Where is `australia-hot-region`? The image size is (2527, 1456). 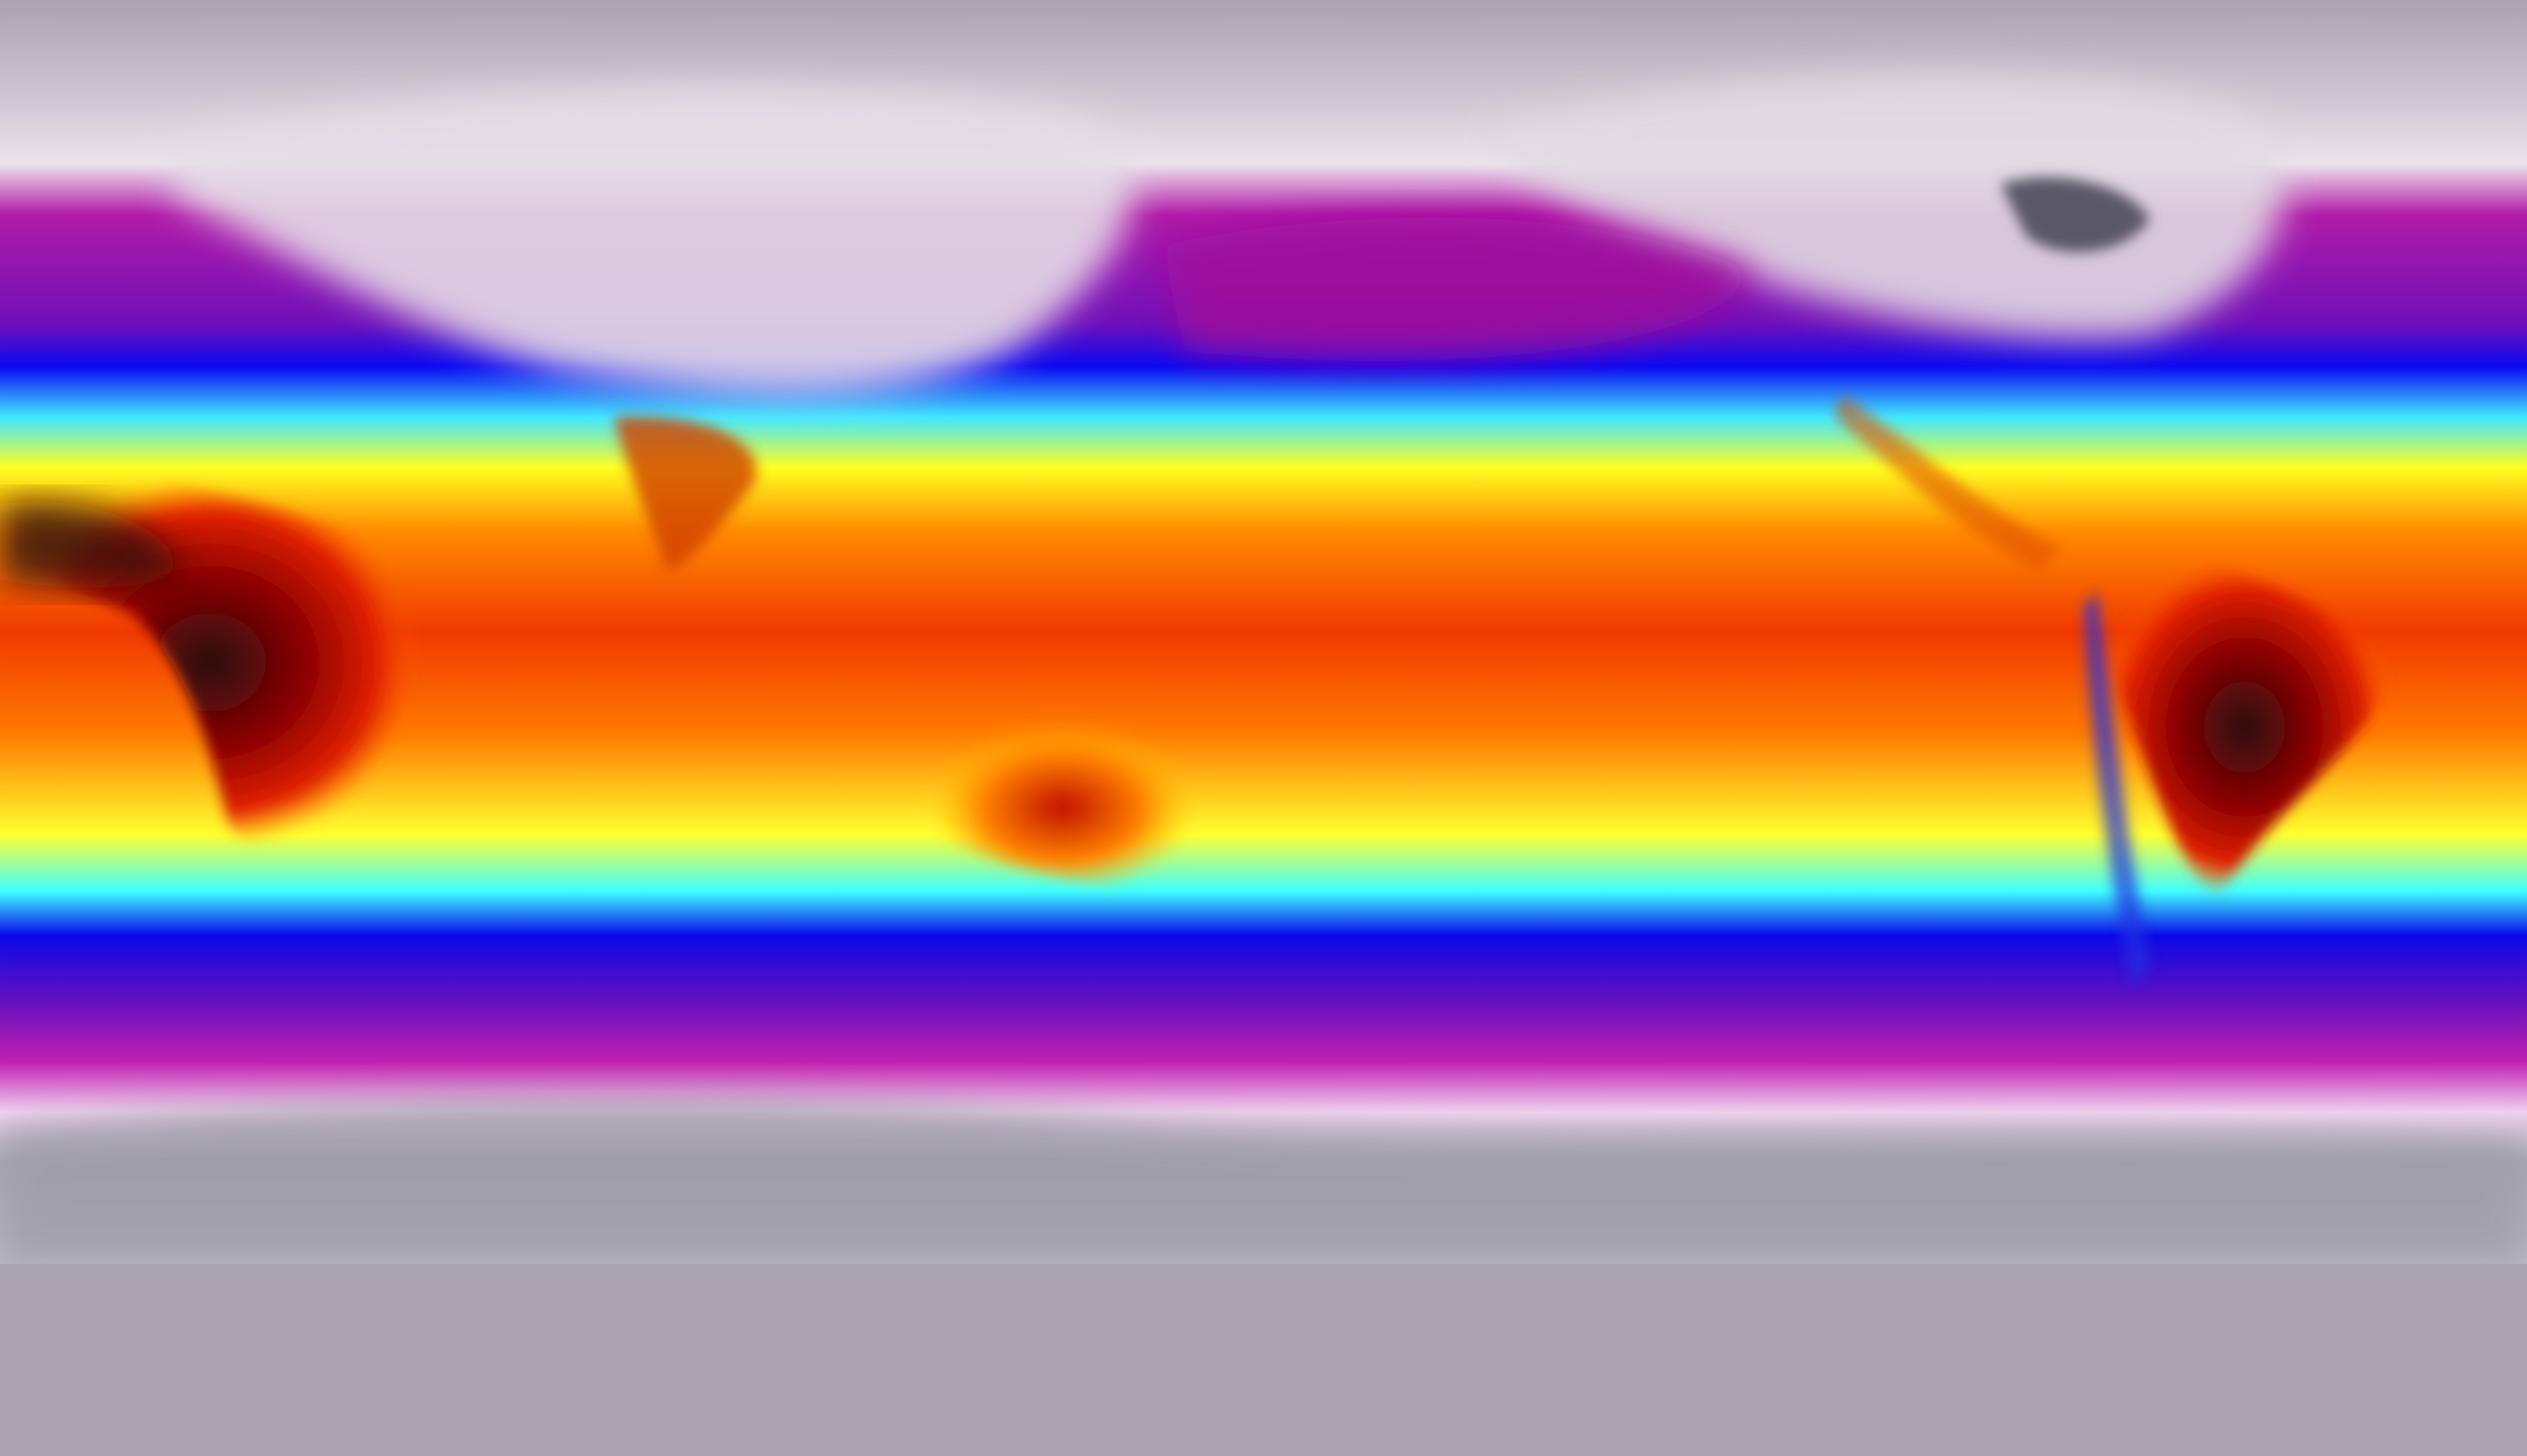
australia-hot-region is located at coordinates (1062, 807).